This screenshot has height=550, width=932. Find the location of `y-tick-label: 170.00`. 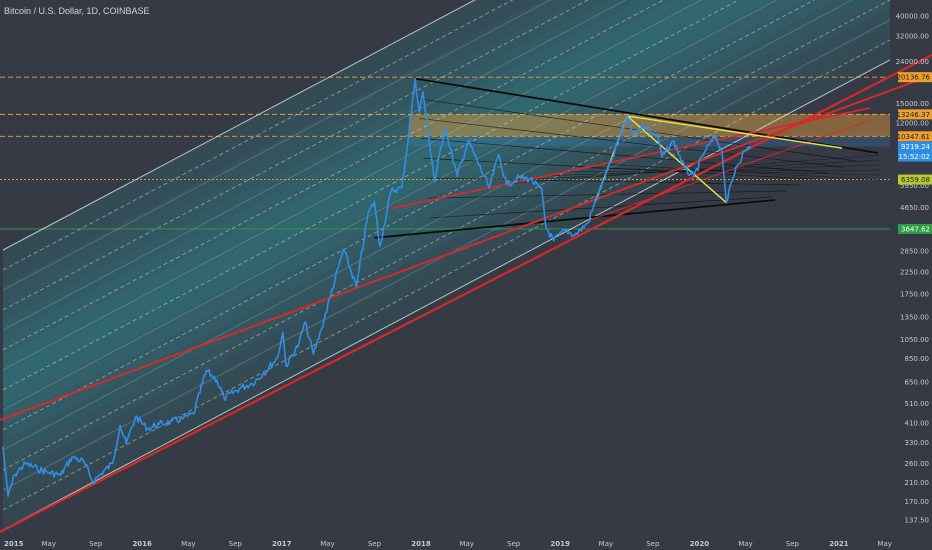

y-tick-label: 170.00 is located at coordinates (917, 502).